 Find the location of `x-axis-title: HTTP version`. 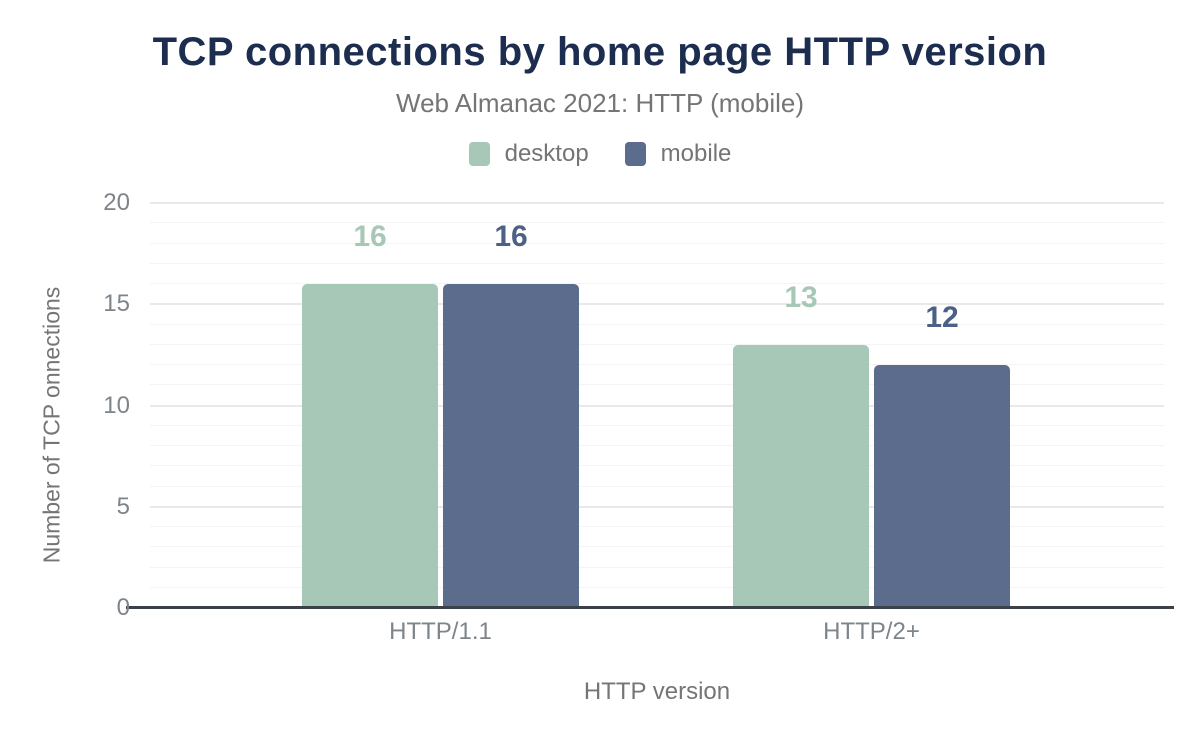

x-axis-title: HTTP version is located at coordinates (657, 691).